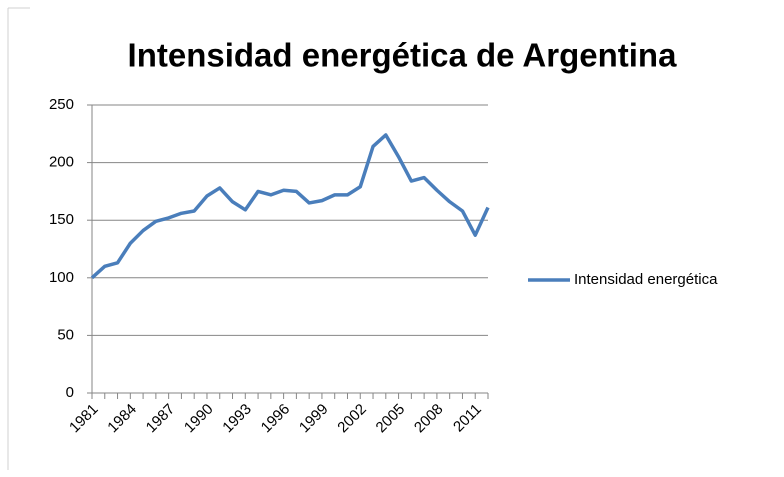 The image size is (784, 477). Describe the element at coordinates (65, 334) in the screenshot. I see `y-tick-label: 50` at that location.